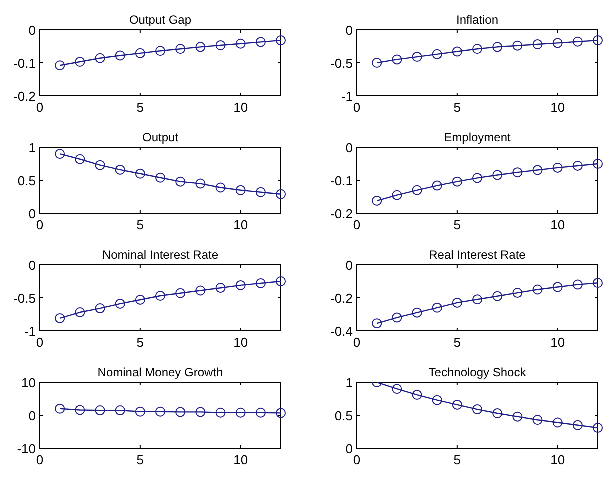  What do you see at coordinates (27, 181) in the screenshot?
I see `y-tick-label: 0.5` at bounding box center [27, 181].